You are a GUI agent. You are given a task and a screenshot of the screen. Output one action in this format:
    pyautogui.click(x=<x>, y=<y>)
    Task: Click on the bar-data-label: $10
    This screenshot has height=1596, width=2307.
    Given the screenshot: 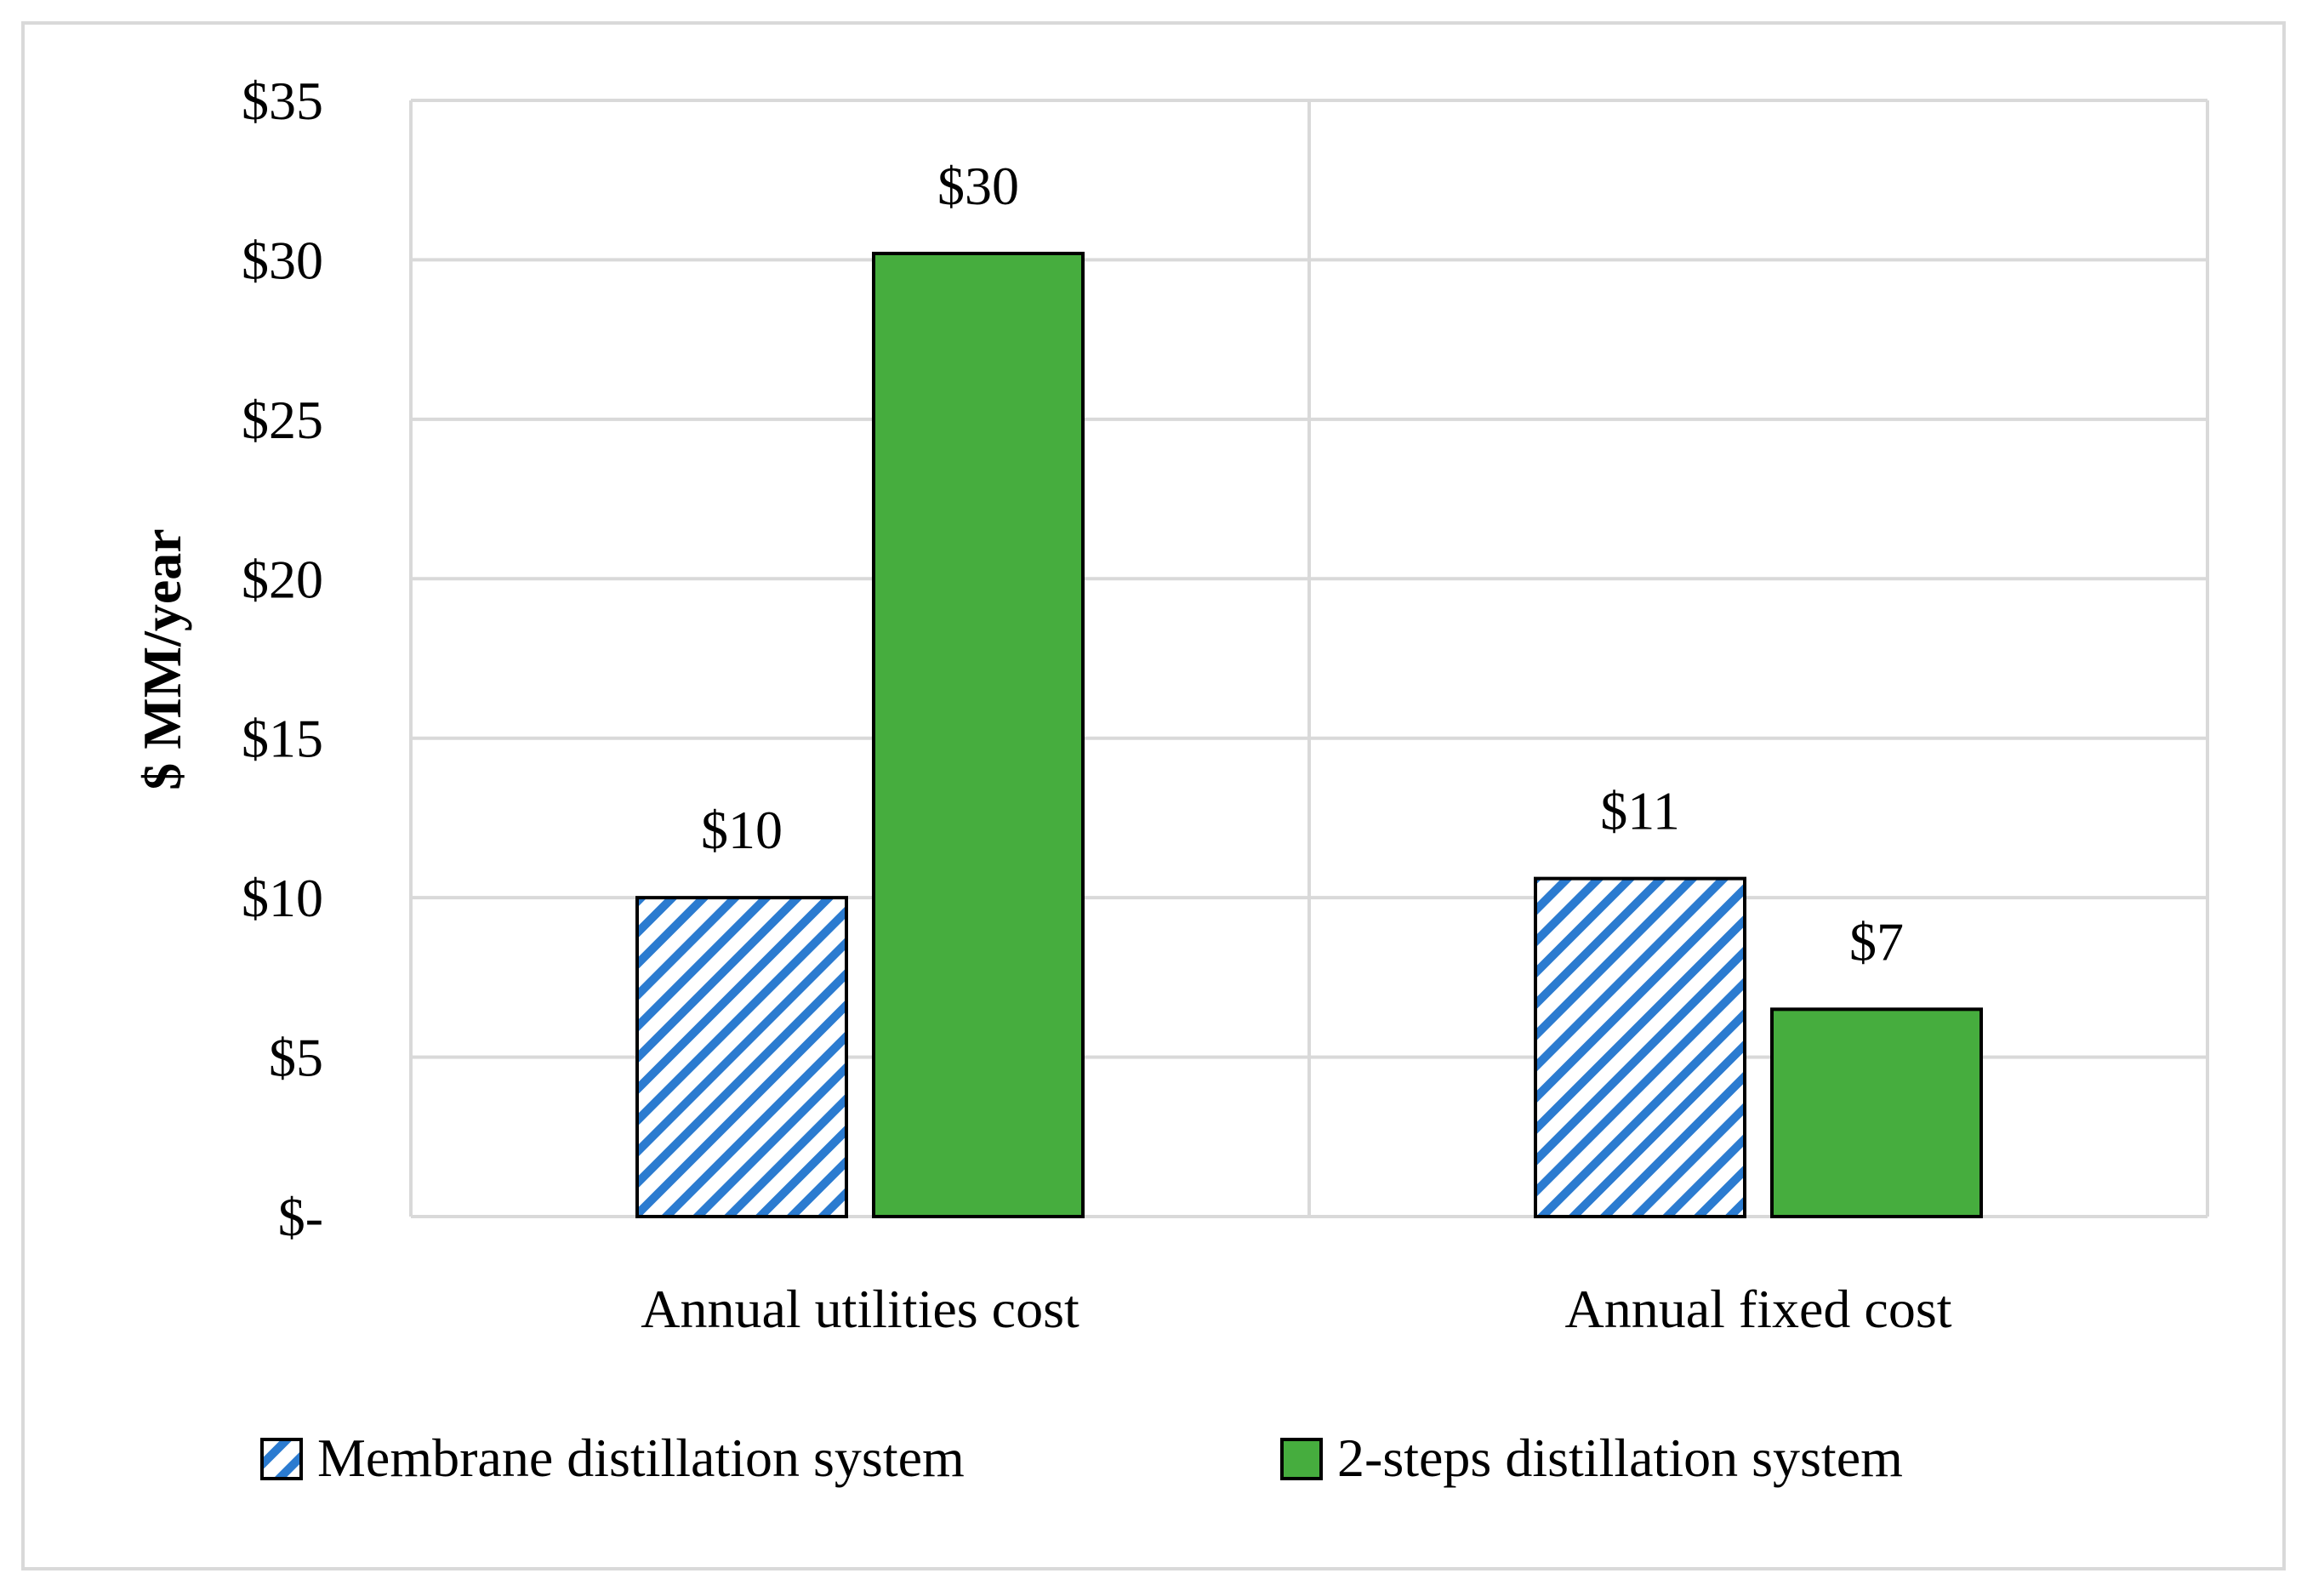 What is the action you would take?
    pyautogui.click(x=742, y=830)
    